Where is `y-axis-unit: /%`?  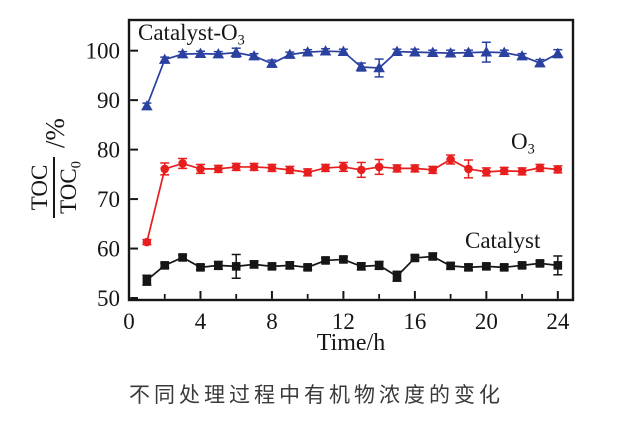 y-axis-unit: /% is located at coordinates (54, 133).